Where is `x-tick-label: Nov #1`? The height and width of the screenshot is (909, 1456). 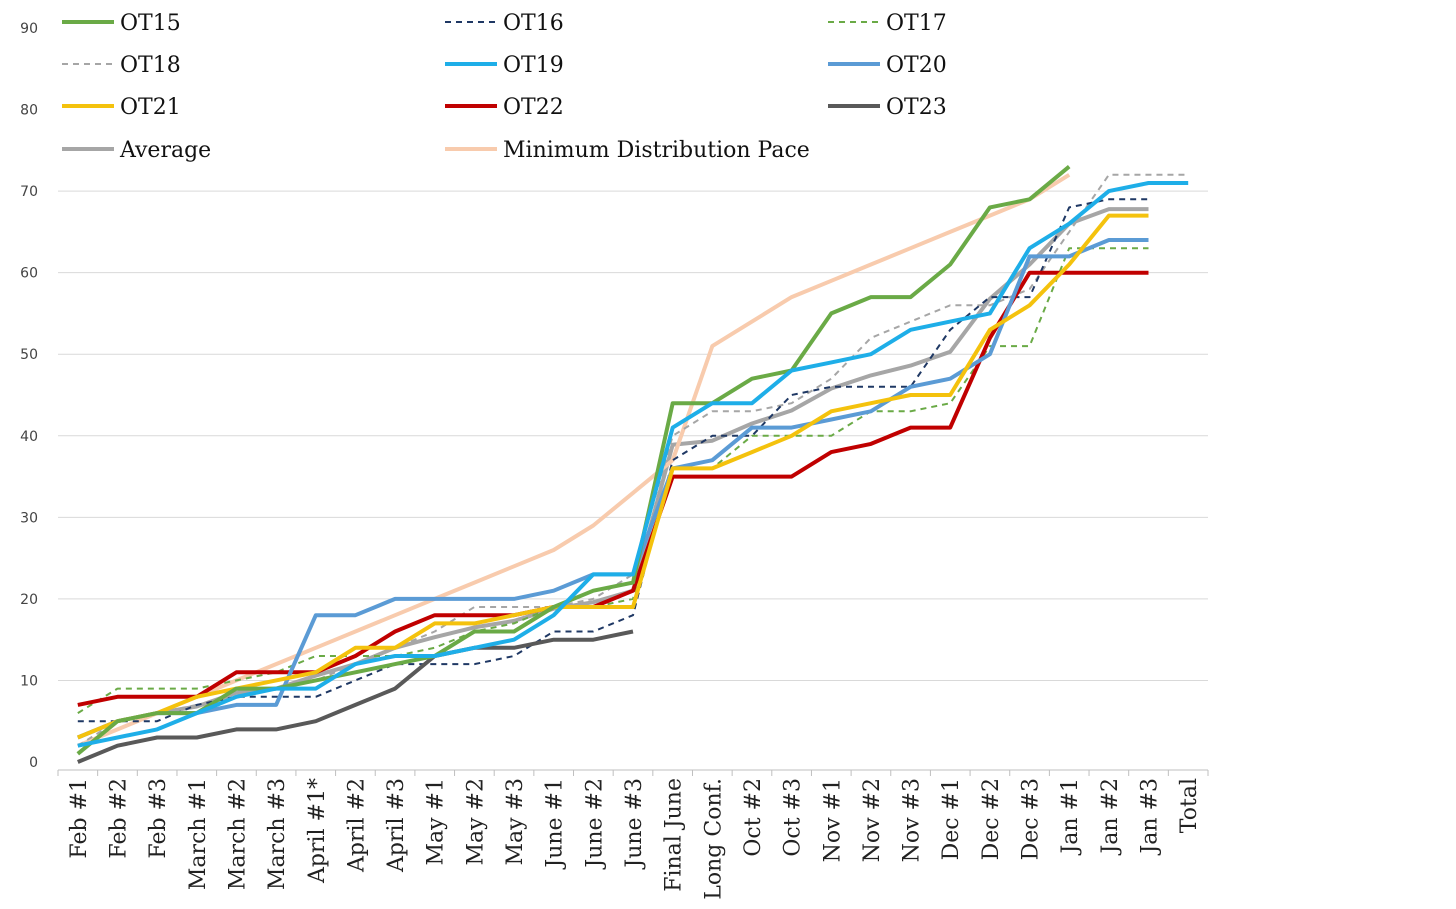 x-tick-label: Nov #1 is located at coordinates (832, 820).